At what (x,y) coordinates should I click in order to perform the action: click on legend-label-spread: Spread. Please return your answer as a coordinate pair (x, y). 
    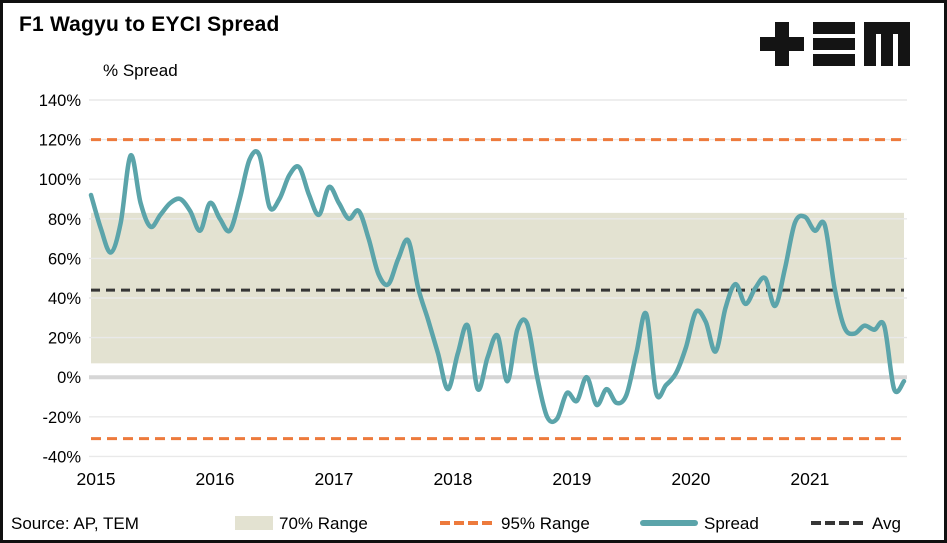
    Looking at the image, I should click on (731, 523).